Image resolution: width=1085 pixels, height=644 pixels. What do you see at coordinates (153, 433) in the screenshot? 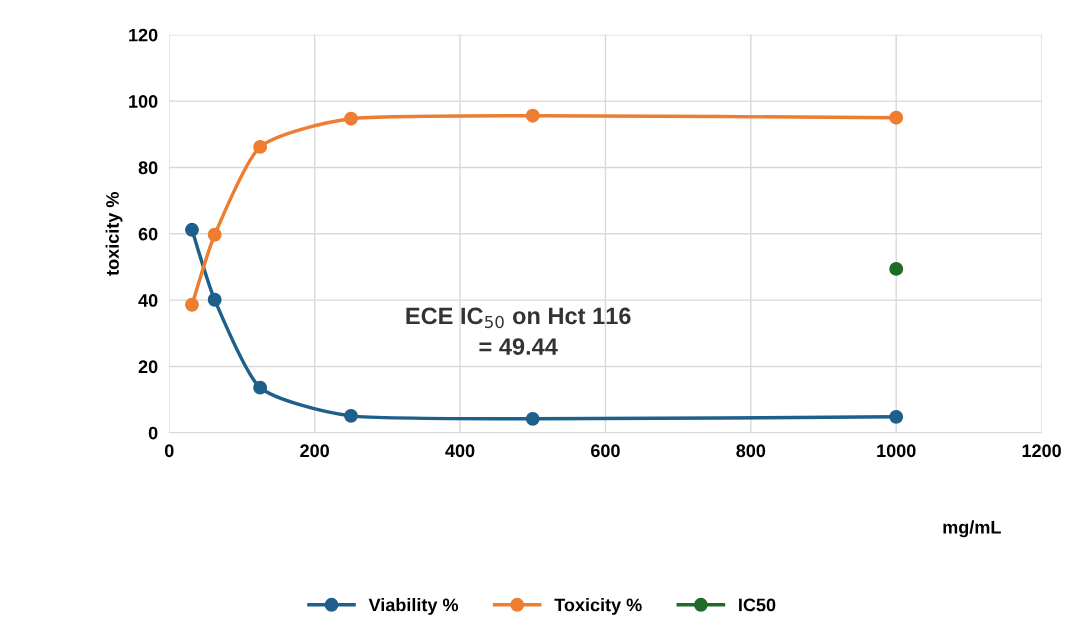
I see `y-tick-label: 0` at bounding box center [153, 433].